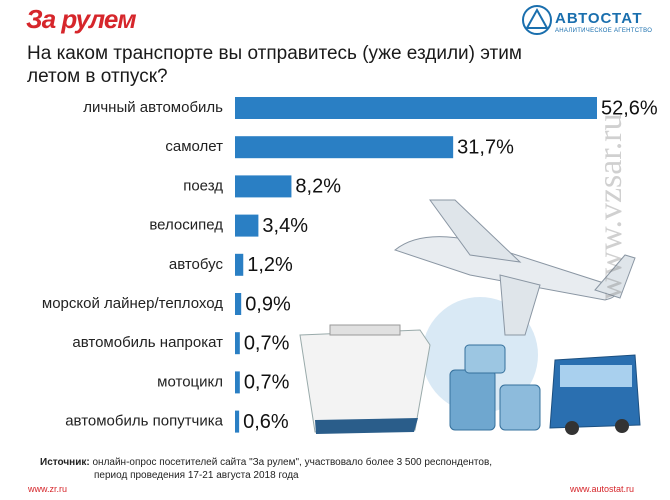  I want to click on category-label: личный автомобиль, so click(153, 107).